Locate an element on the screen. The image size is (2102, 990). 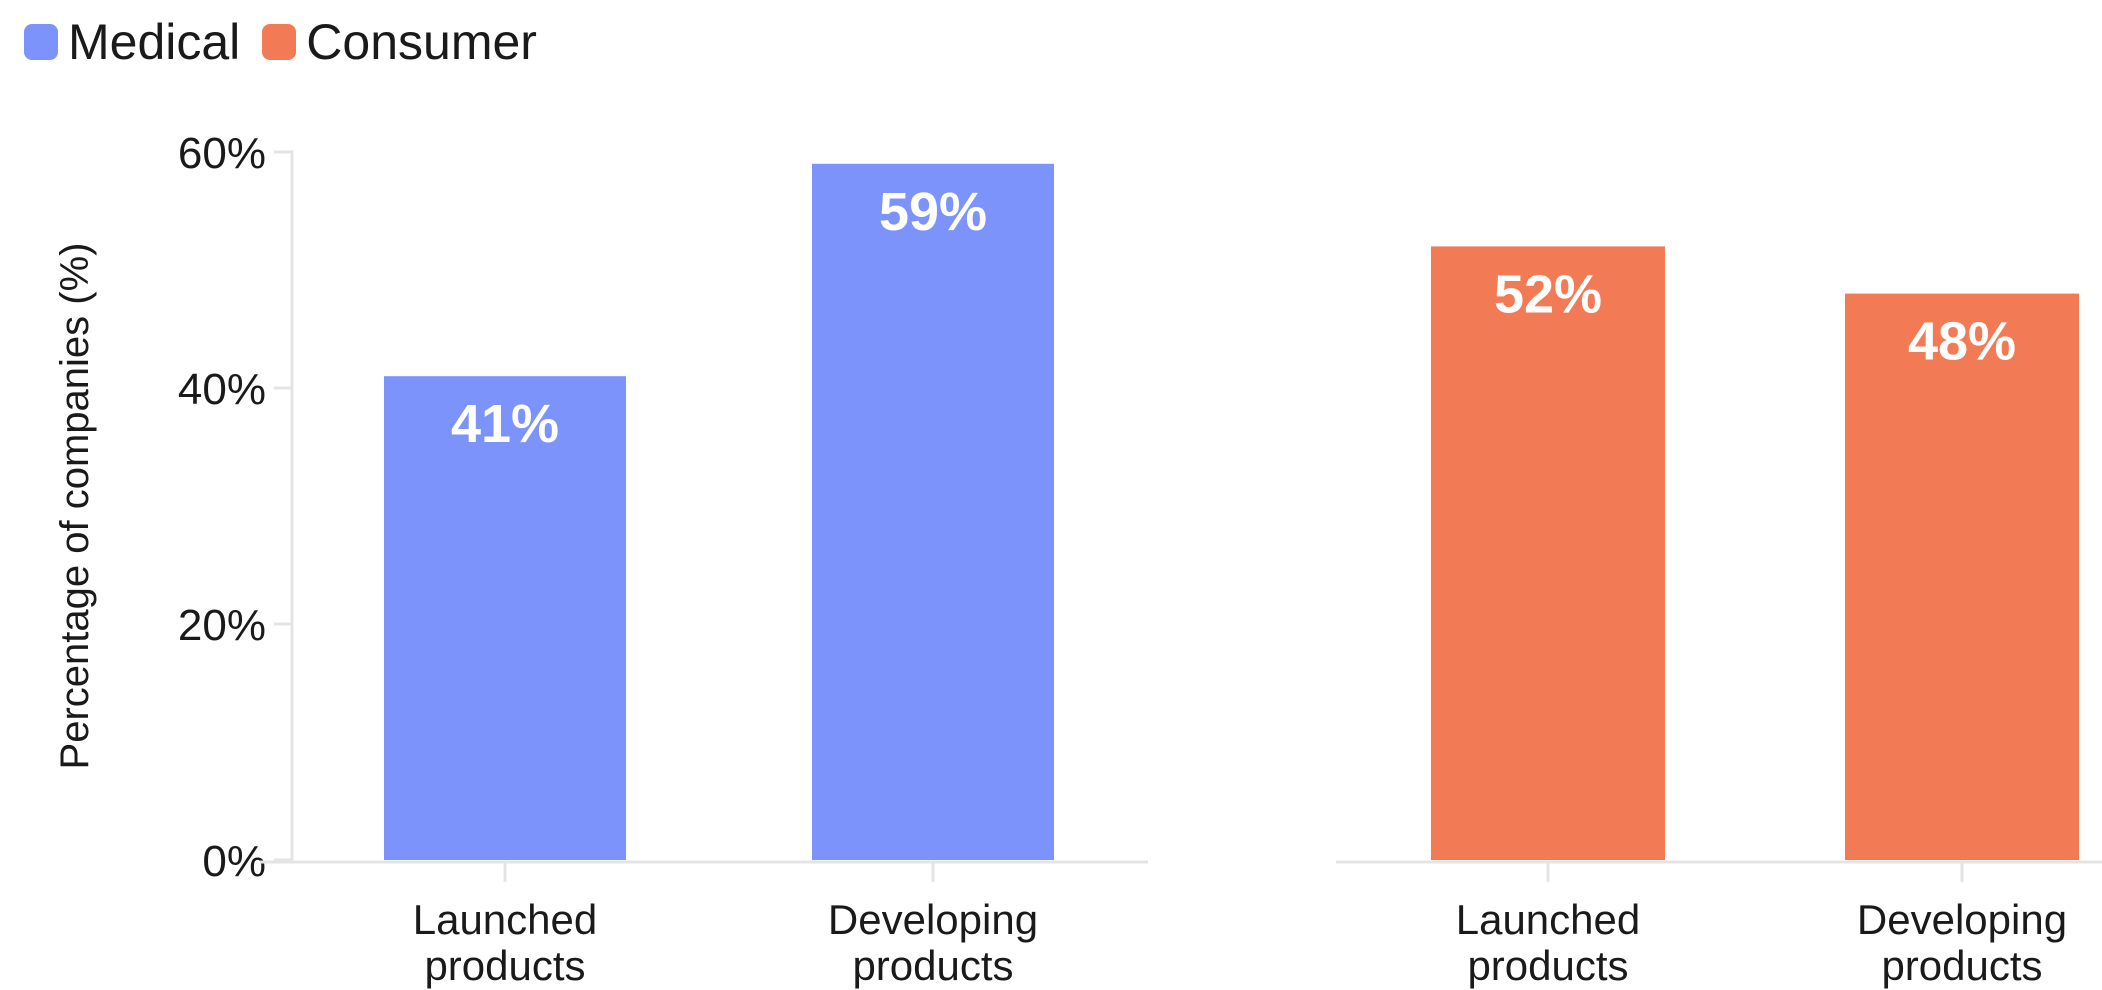
y-tick-label: 40% is located at coordinates (222, 389).